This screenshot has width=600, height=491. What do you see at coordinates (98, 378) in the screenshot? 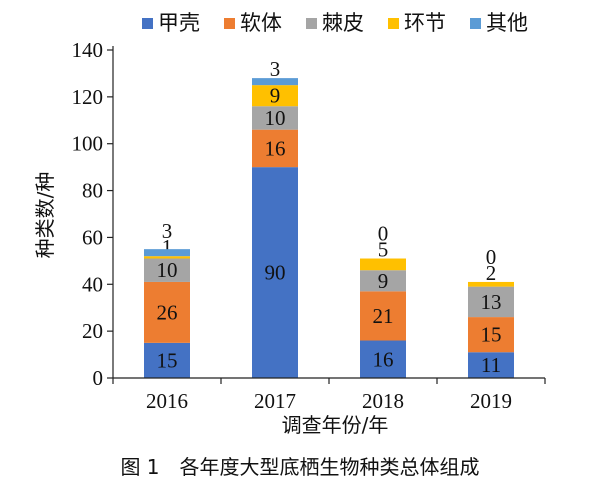
I see `y-tick-label: 0` at bounding box center [98, 378].